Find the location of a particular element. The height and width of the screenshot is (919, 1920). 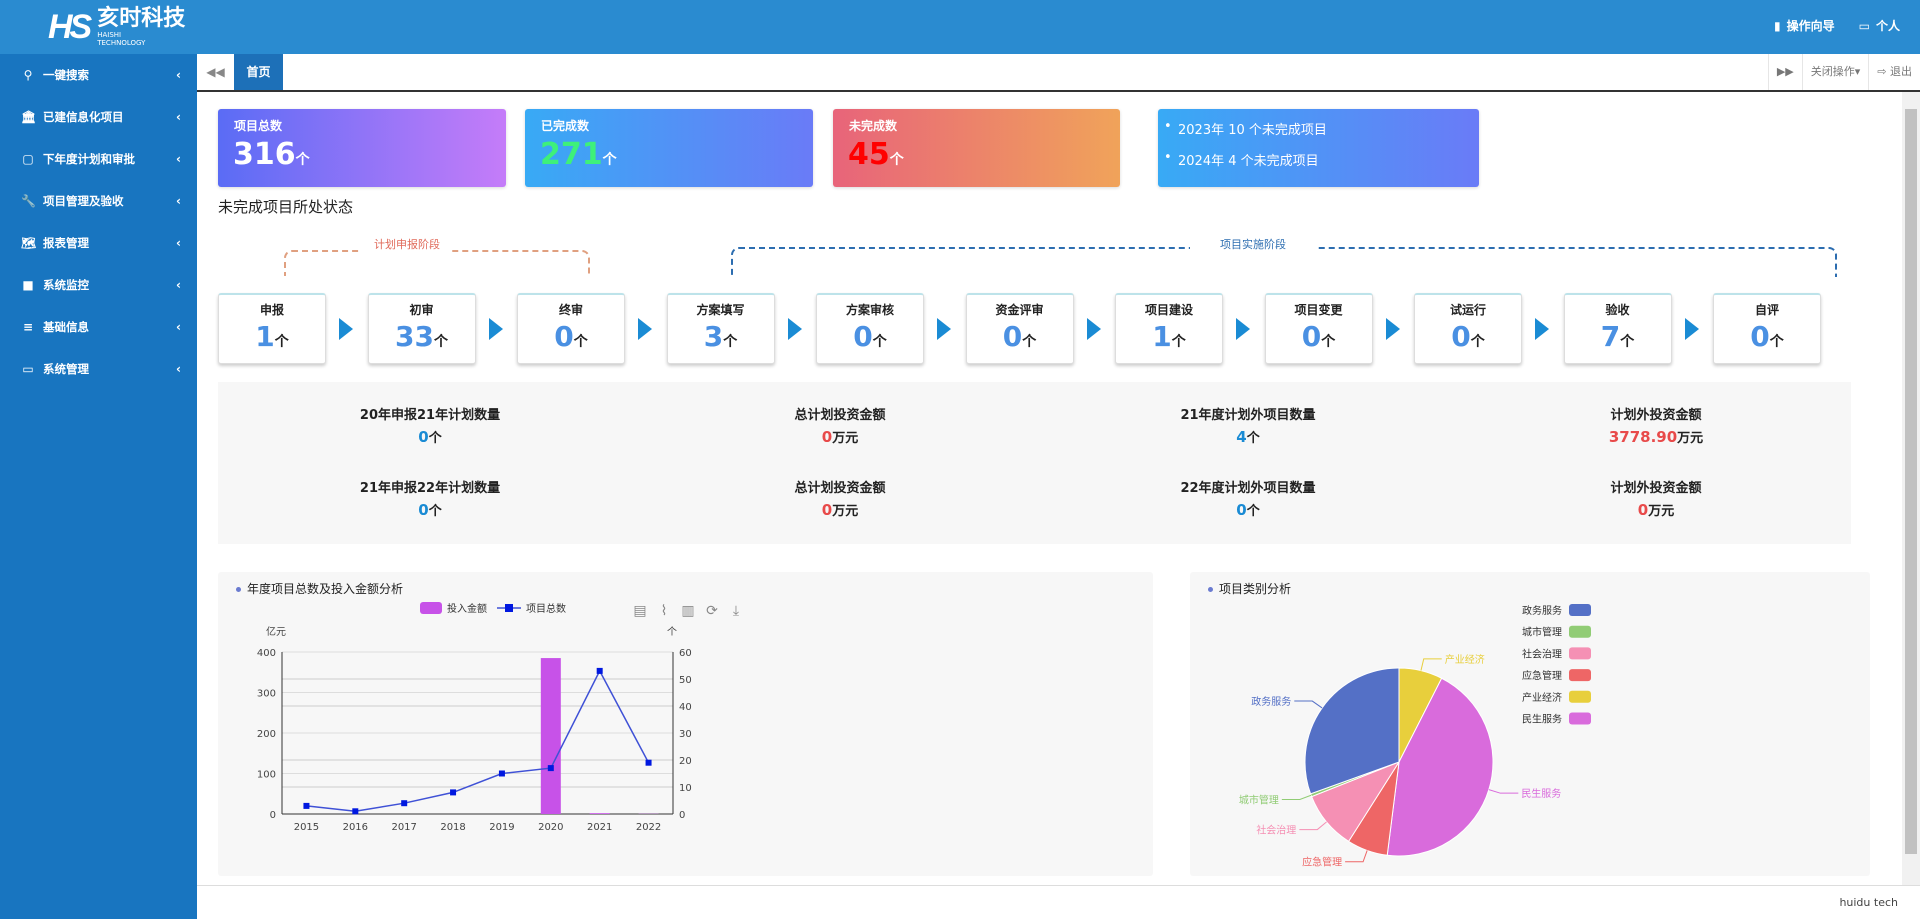

download-icon: ⤓ is located at coordinates (736, 611).